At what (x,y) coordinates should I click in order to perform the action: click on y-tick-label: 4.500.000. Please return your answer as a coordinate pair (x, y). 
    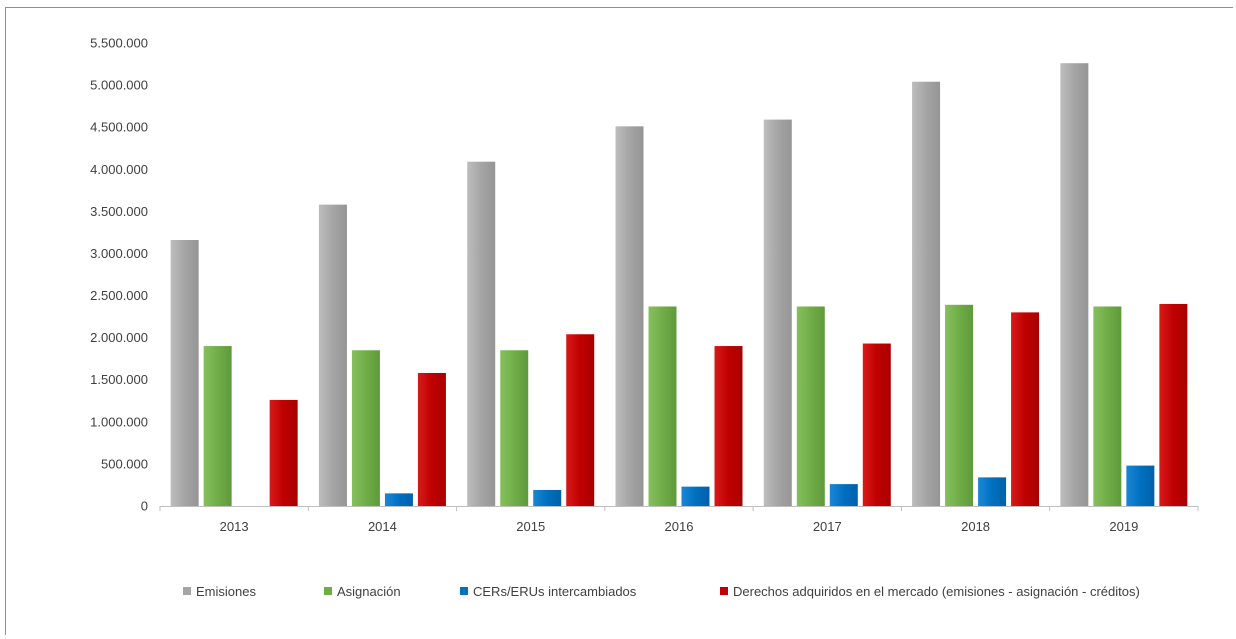
    Looking at the image, I should click on (119, 127).